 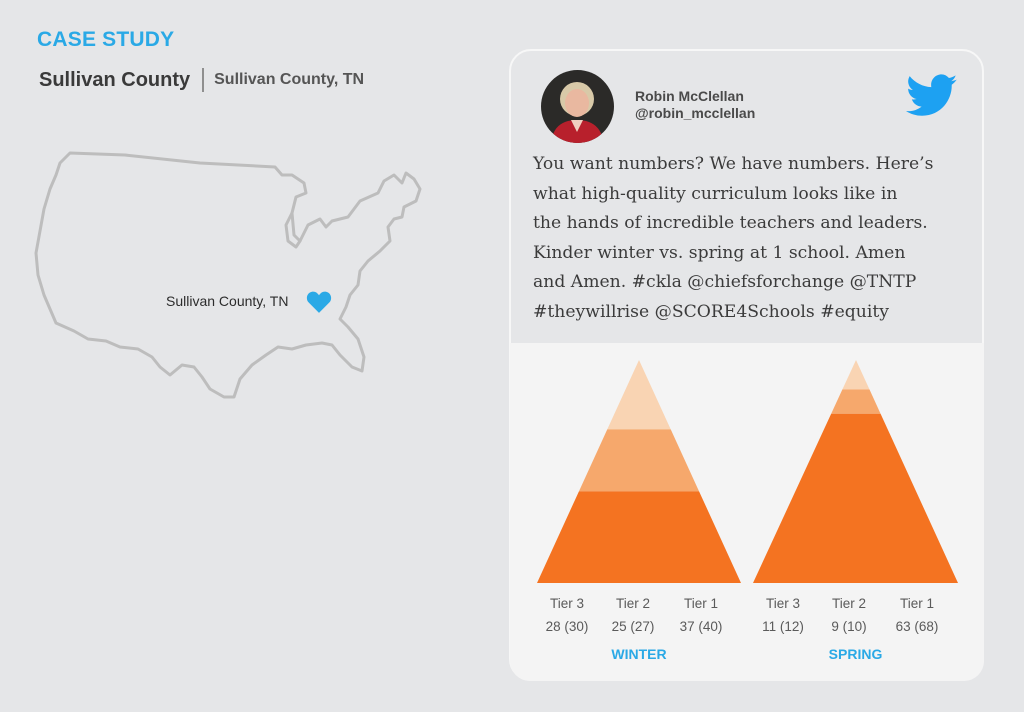 I want to click on avatar, so click(x=577, y=106).